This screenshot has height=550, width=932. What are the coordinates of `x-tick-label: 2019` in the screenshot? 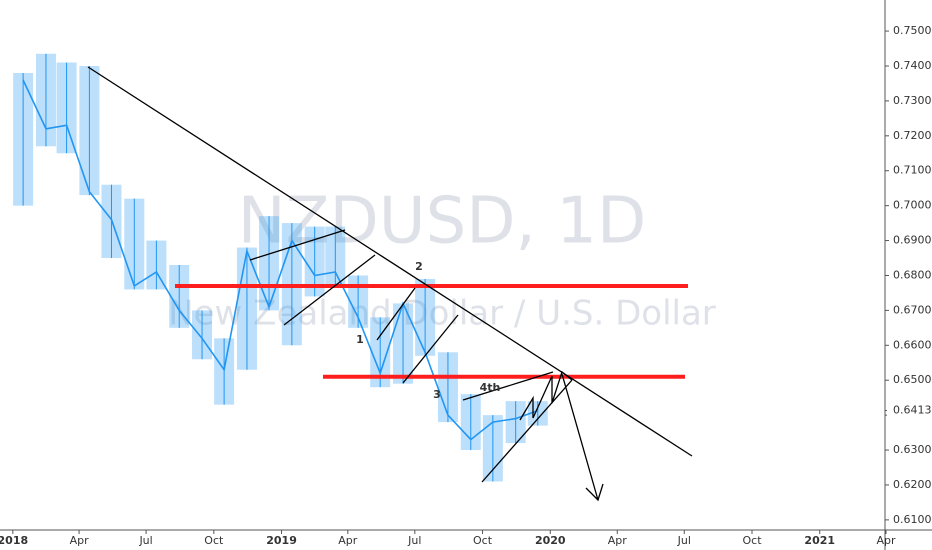 It's located at (281, 540).